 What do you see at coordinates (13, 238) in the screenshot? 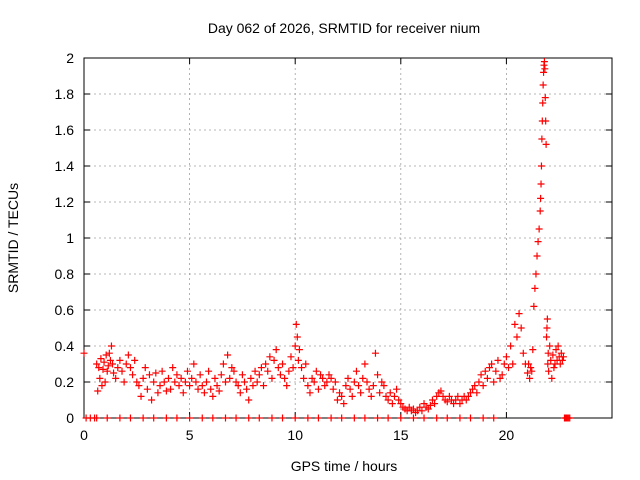
I see `y-axis-label: SRMTID / TECUs` at bounding box center [13, 238].